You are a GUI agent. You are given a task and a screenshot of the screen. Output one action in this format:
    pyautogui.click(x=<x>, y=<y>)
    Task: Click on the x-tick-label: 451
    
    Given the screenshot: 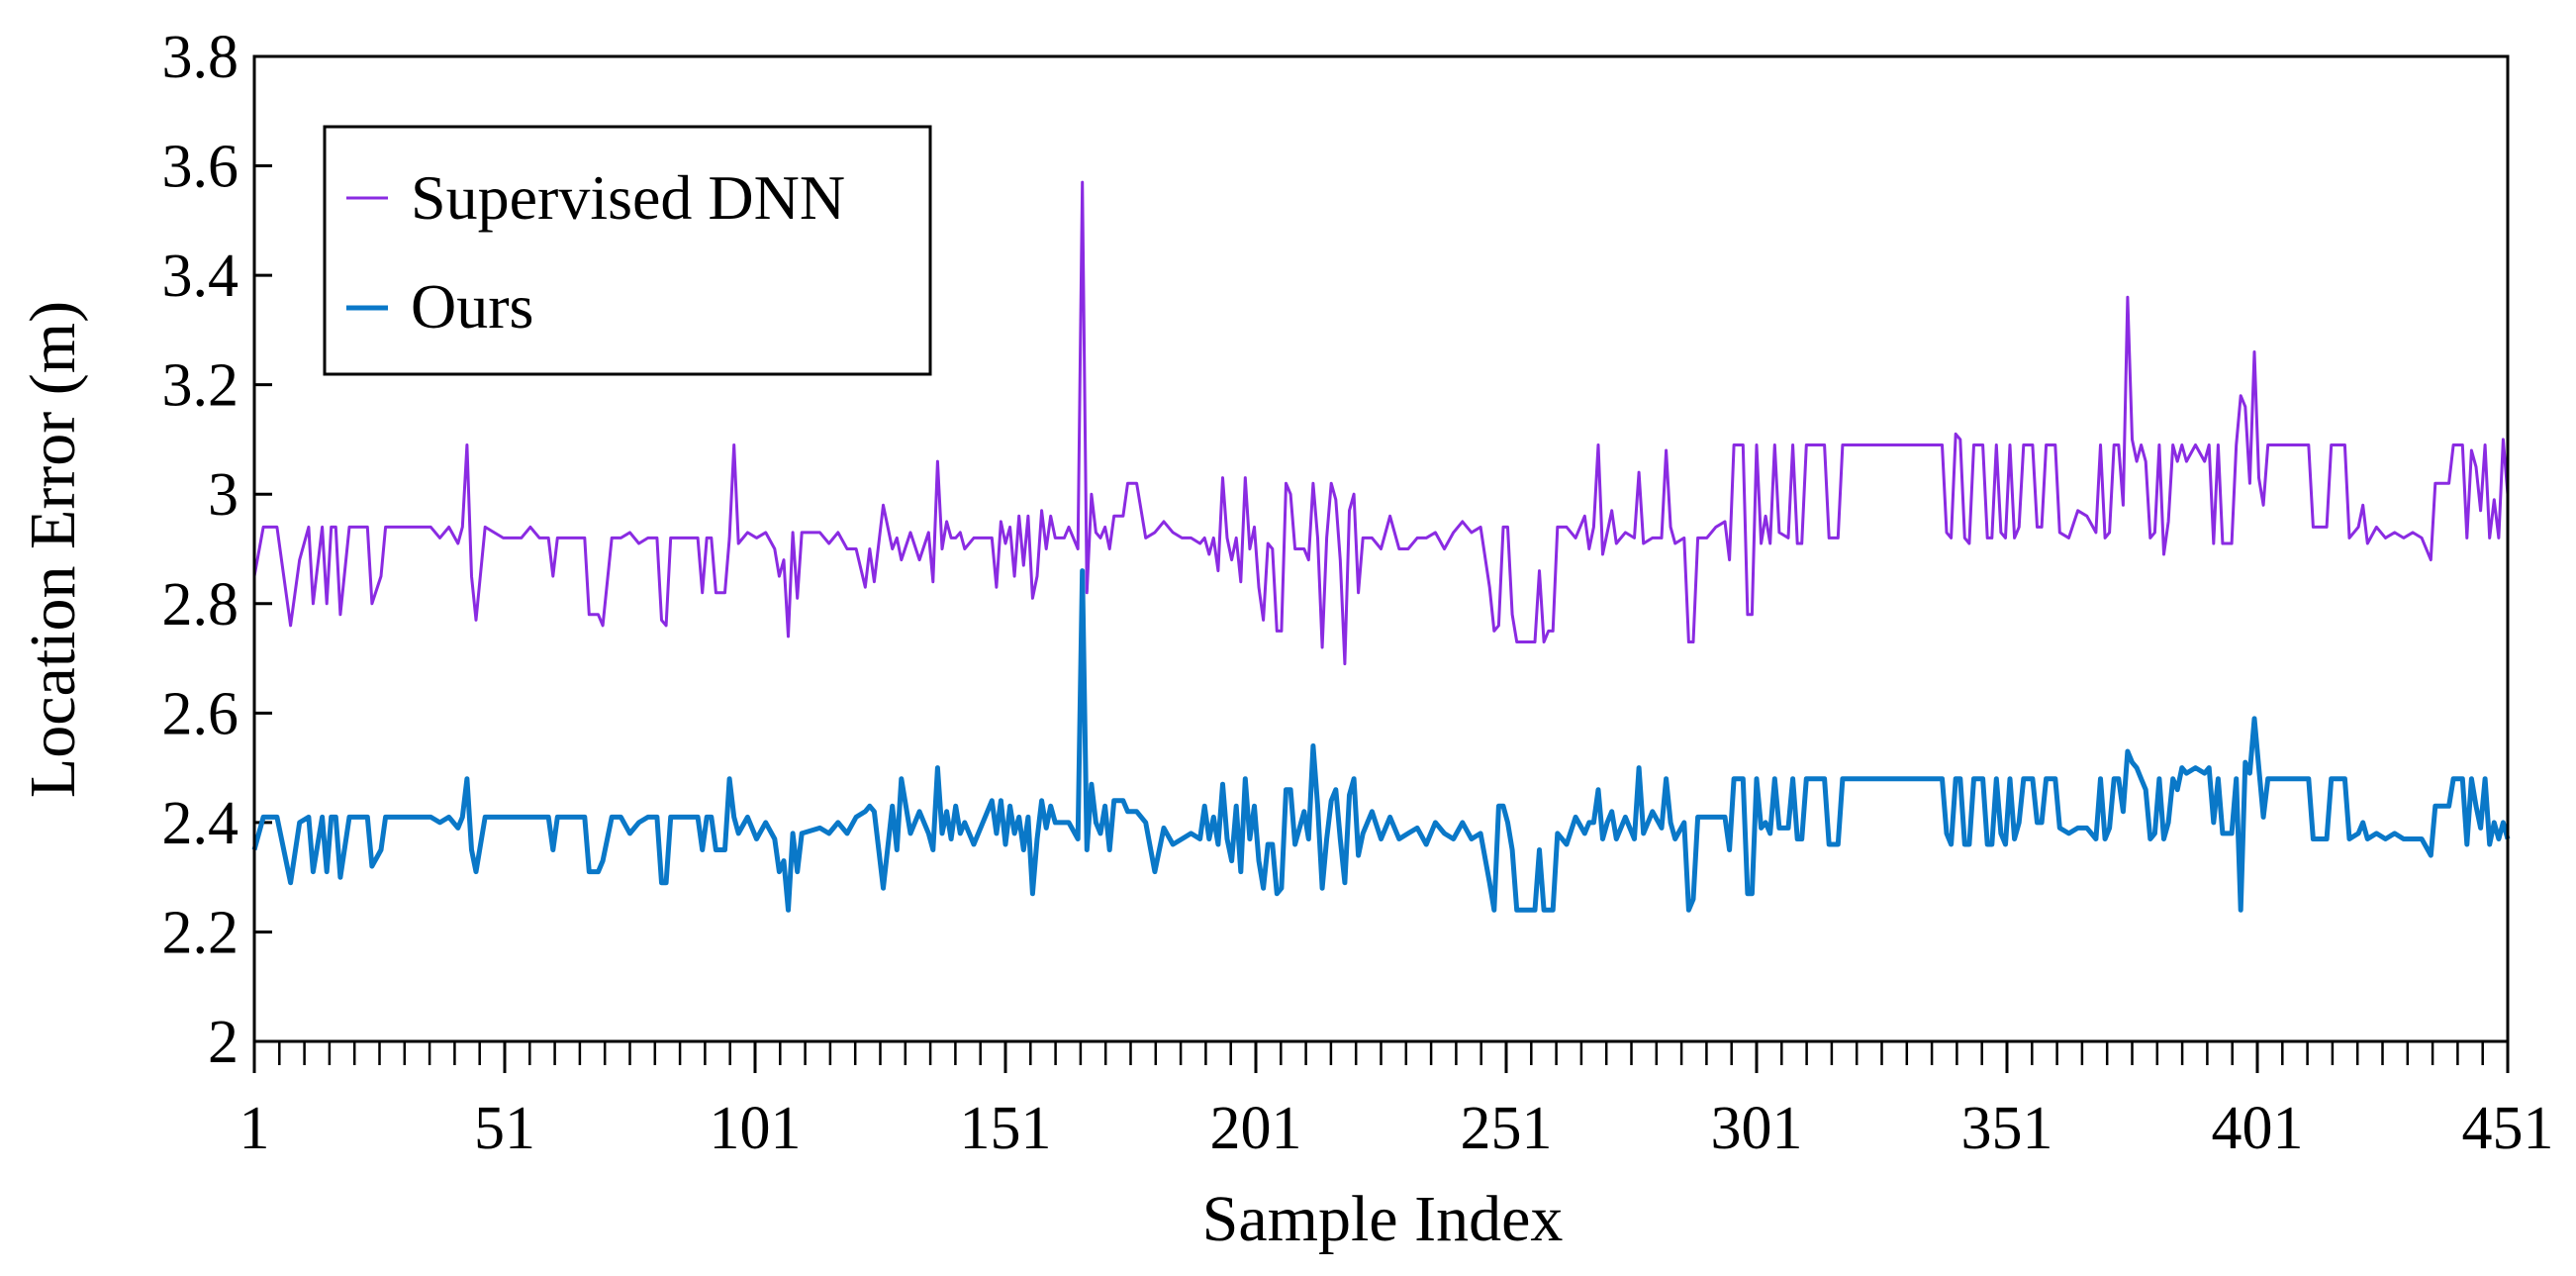 What is the action you would take?
    pyautogui.click(x=2508, y=1128)
    